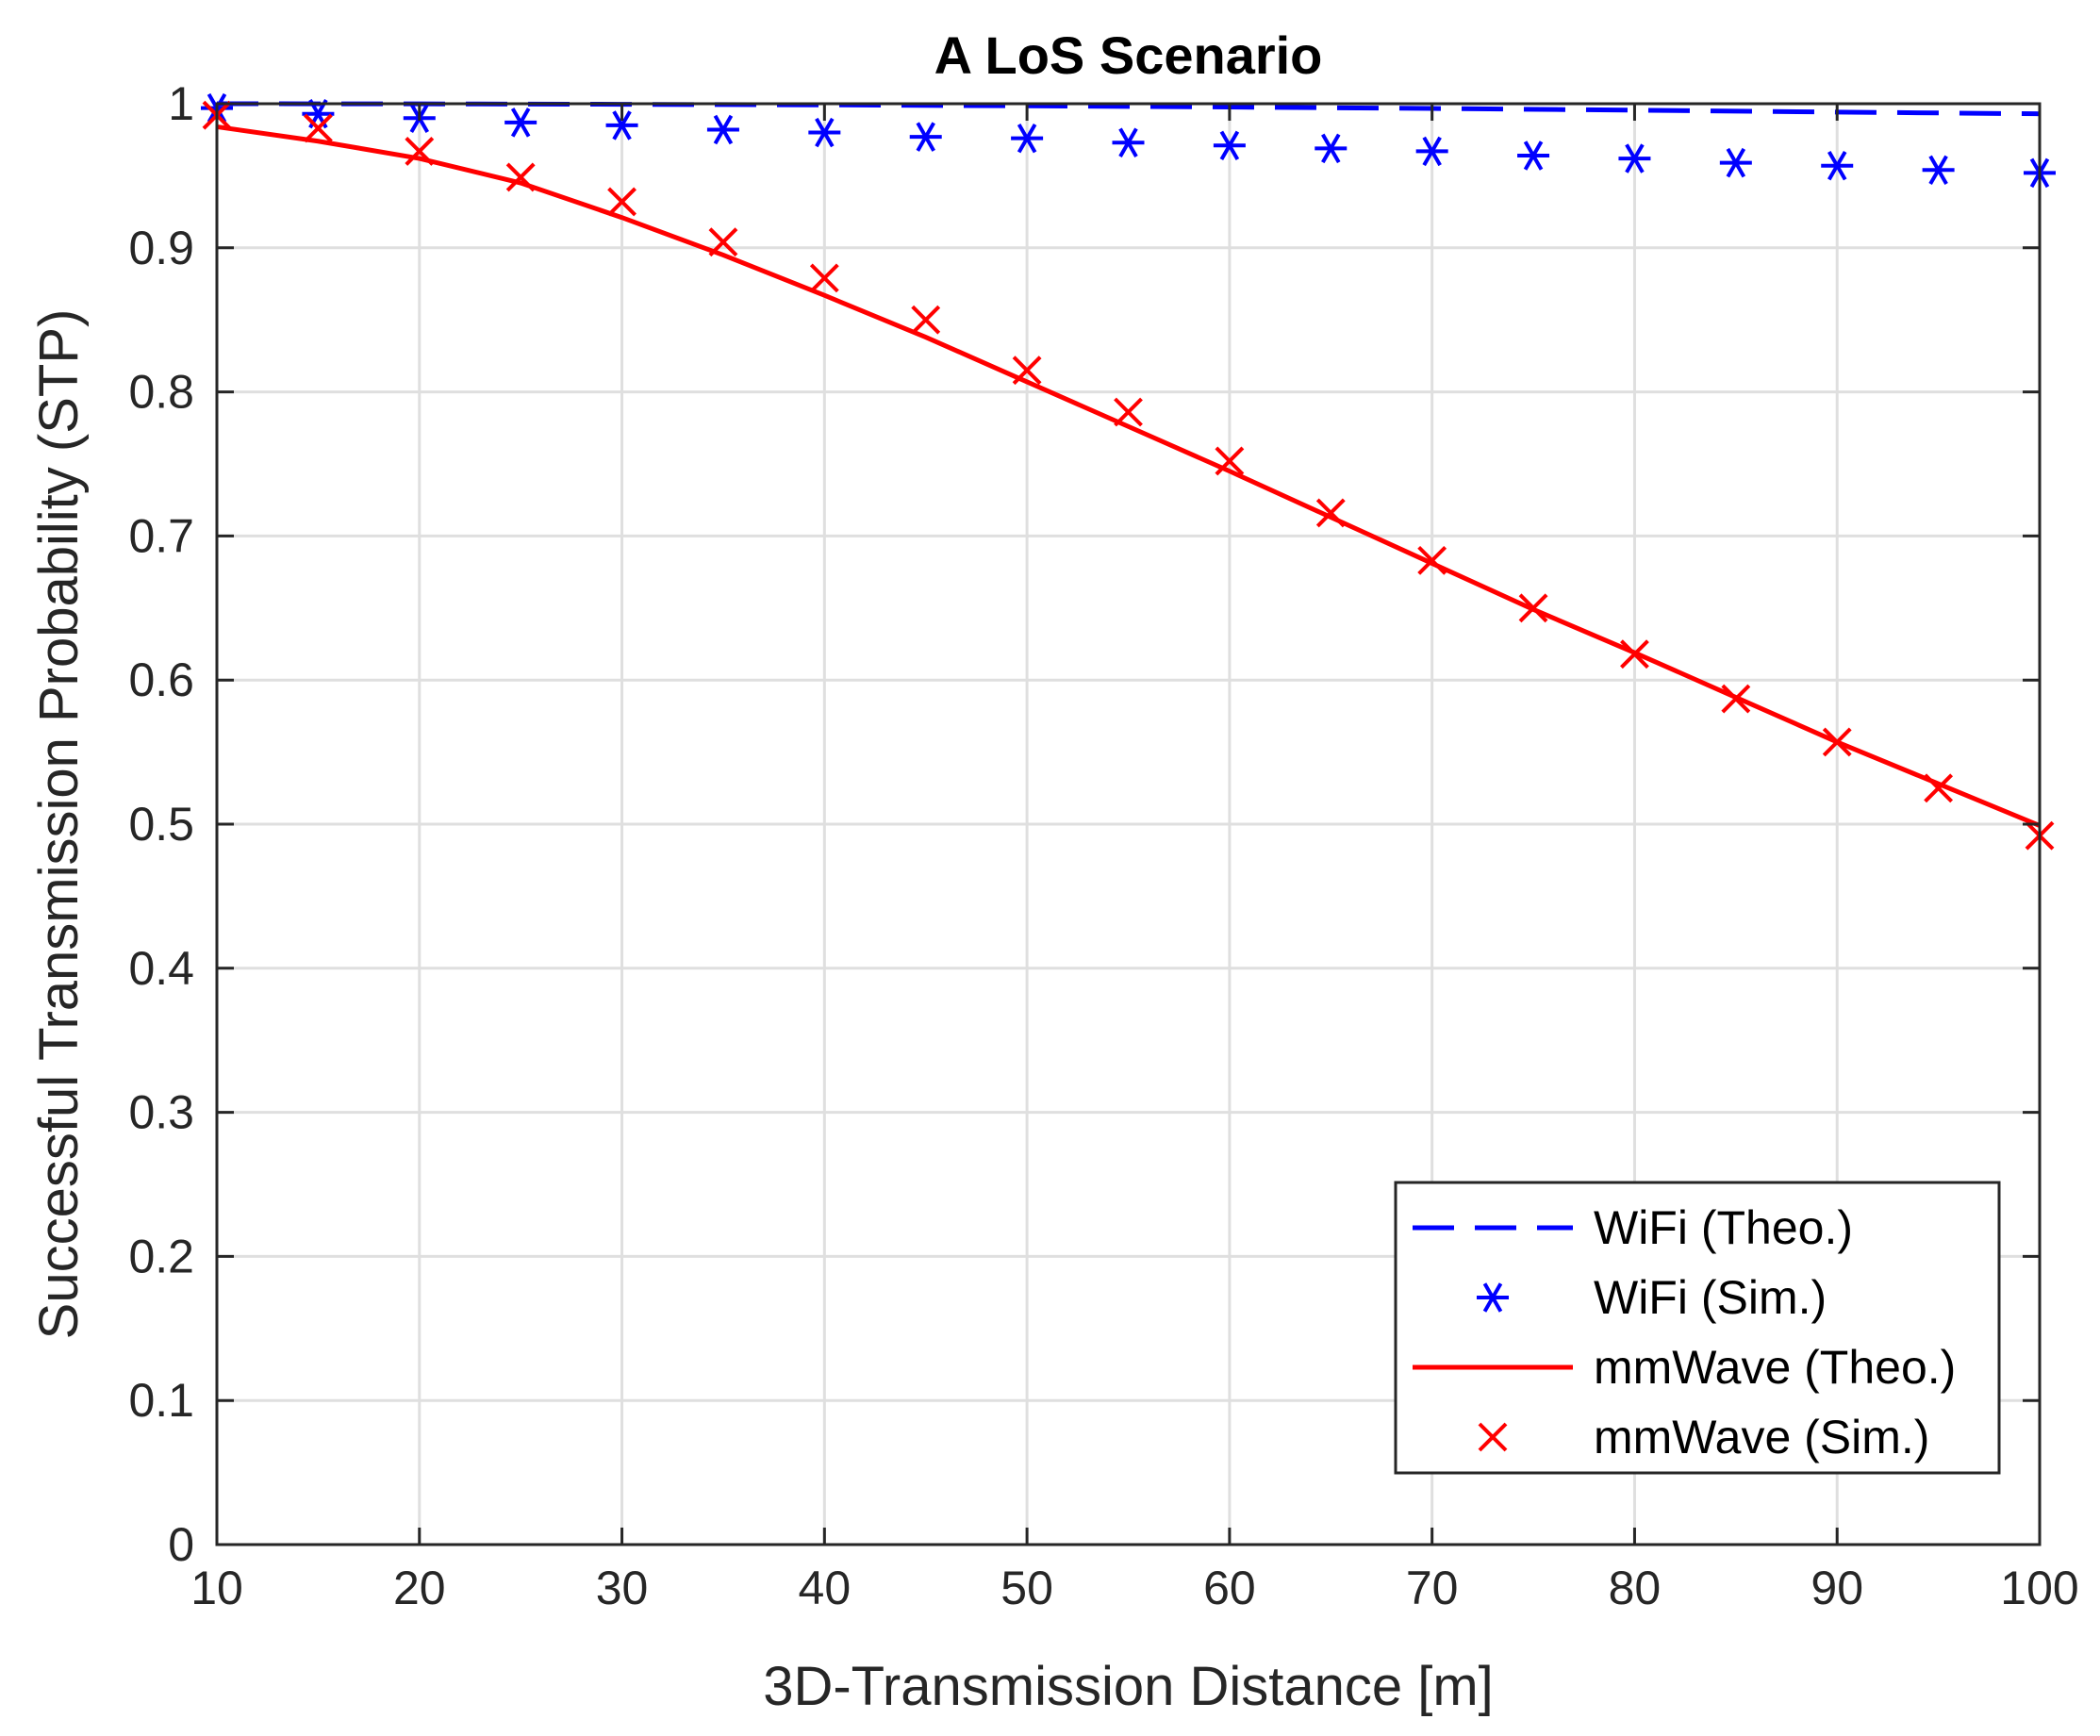 The image size is (2100, 1736). What do you see at coordinates (1711, 1297) in the screenshot?
I see `legend-label: WiFi (Sim.)` at bounding box center [1711, 1297].